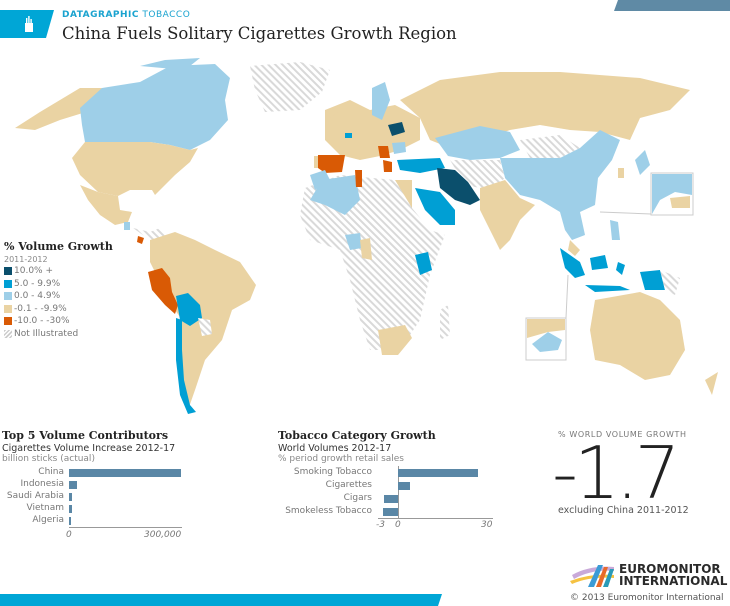 Image resolution: width=730 pixels, height=606 pixels. What do you see at coordinates (637, 336) in the screenshot?
I see `australia` at bounding box center [637, 336].